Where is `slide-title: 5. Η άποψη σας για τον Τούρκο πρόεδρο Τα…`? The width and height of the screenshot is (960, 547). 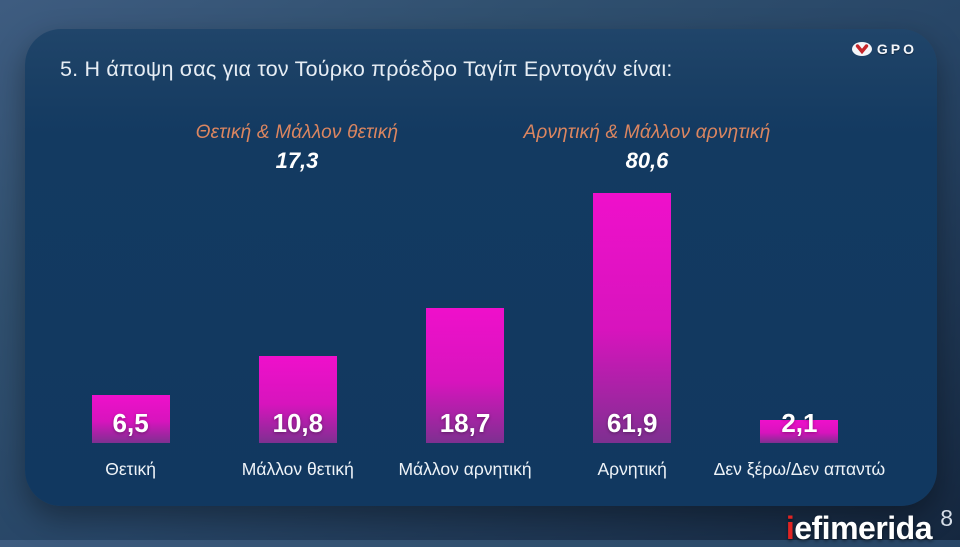 slide-title: 5. Η άποψη σας για τον Τούρκο πρόεδρο Τα… is located at coordinates (366, 69).